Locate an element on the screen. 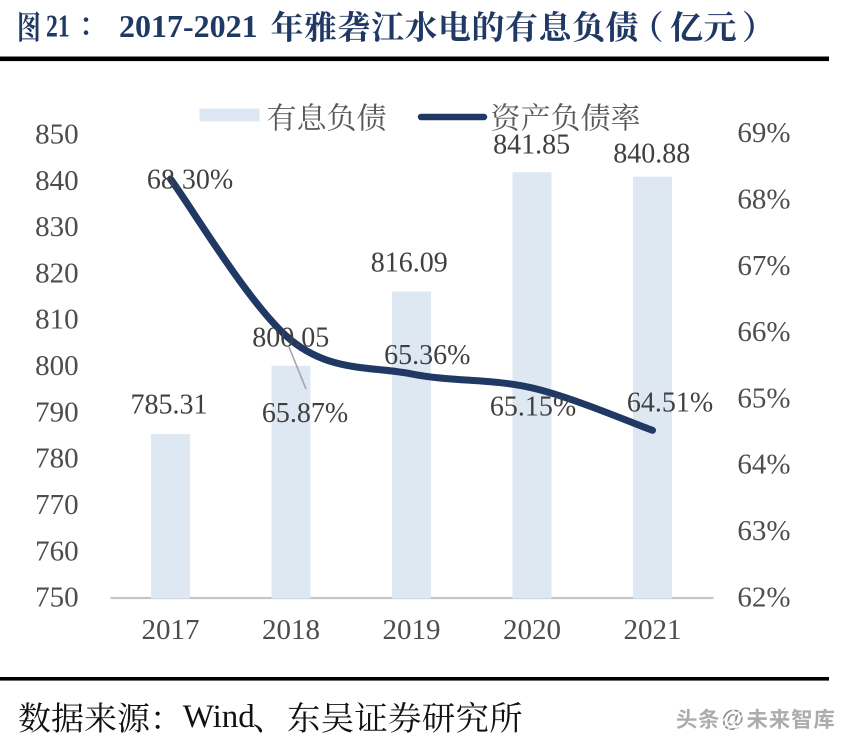 The width and height of the screenshot is (849, 755). svg-text: 2018 is located at coordinates (291, 630).